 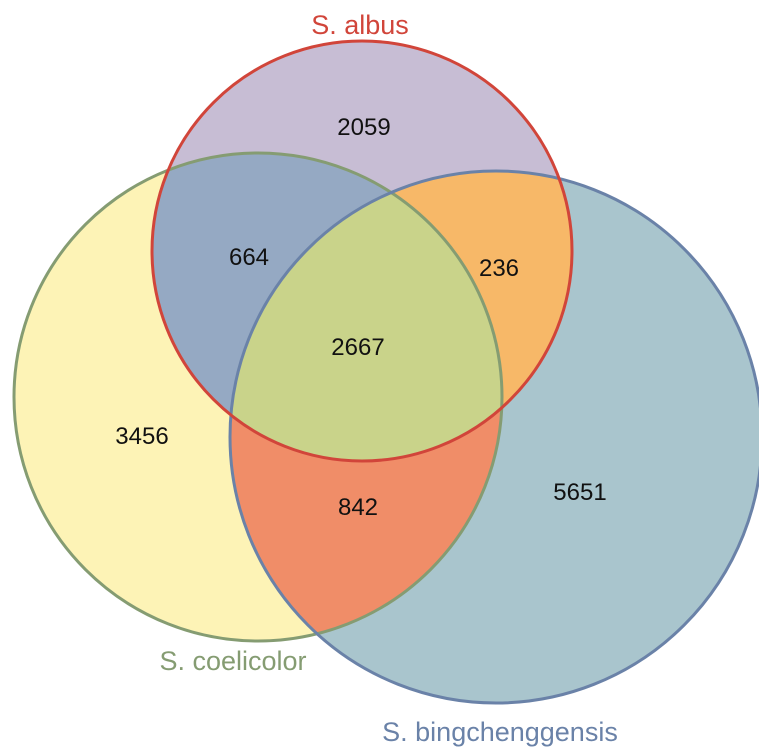 I want to click on all-three-overlap, so click(x=366, y=316).